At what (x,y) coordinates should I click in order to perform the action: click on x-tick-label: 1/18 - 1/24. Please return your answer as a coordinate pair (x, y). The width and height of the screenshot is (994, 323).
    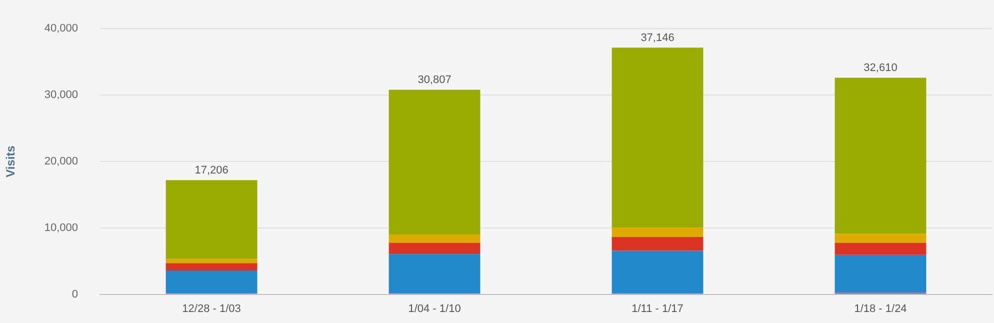
    Looking at the image, I should click on (880, 309).